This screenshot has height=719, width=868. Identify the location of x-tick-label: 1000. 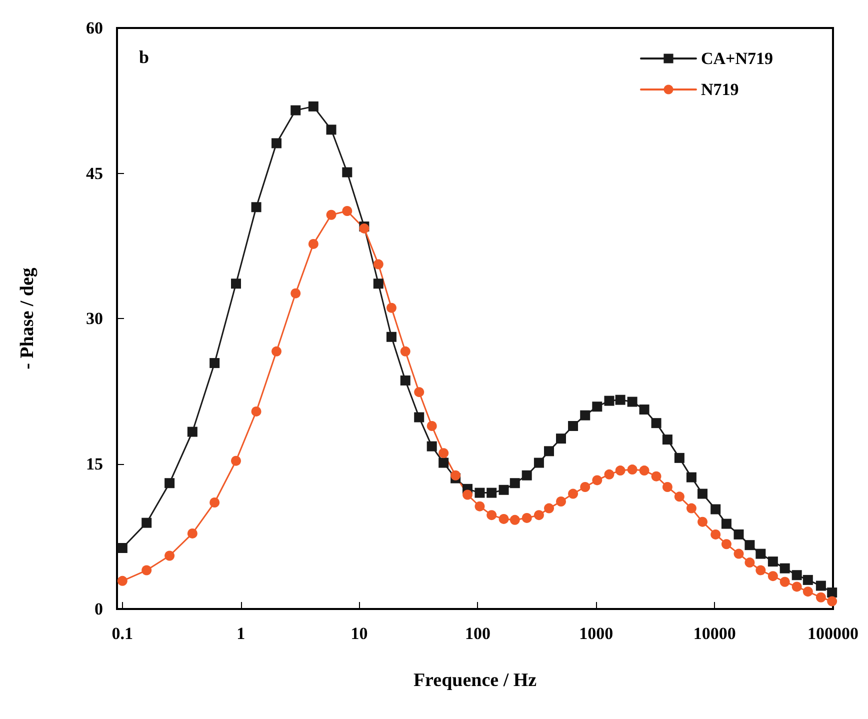
(596, 633).